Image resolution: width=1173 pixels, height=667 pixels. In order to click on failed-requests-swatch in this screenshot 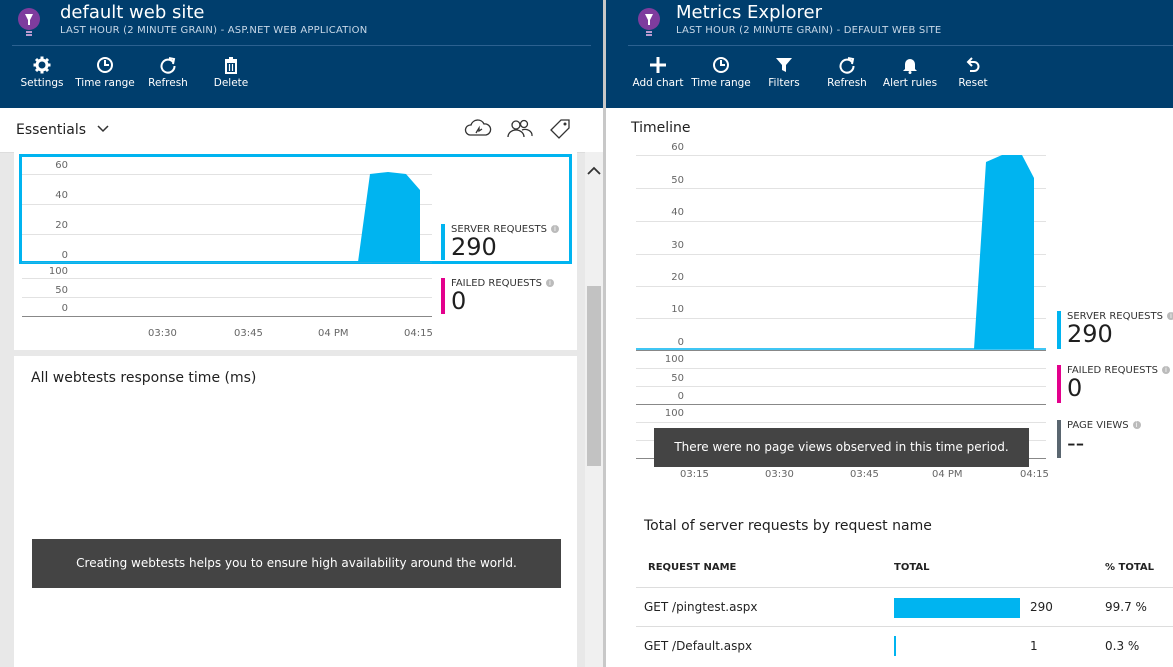, I will do `click(443, 296)`.